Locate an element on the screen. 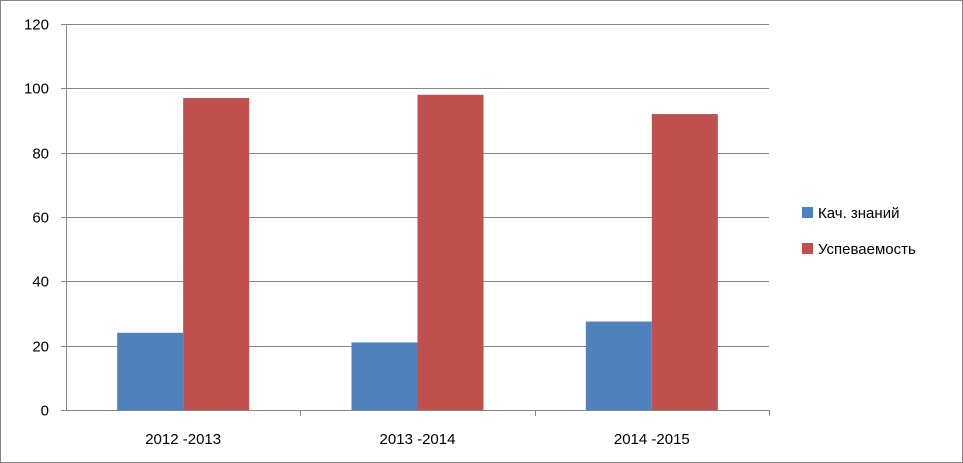  x-tick-labels: 2012 -2013 2013 -2014 2014 -2015 is located at coordinates (417, 439).